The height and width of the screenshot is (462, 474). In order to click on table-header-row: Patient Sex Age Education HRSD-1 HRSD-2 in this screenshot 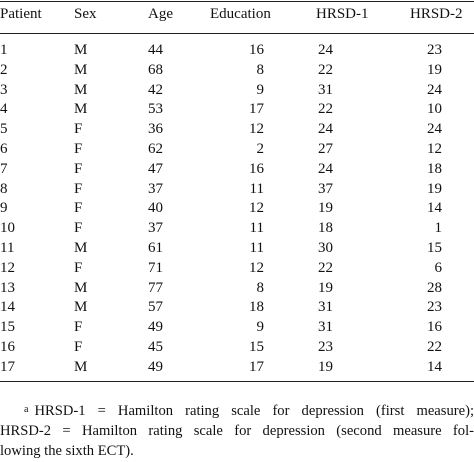, I will do `click(237, 14)`.